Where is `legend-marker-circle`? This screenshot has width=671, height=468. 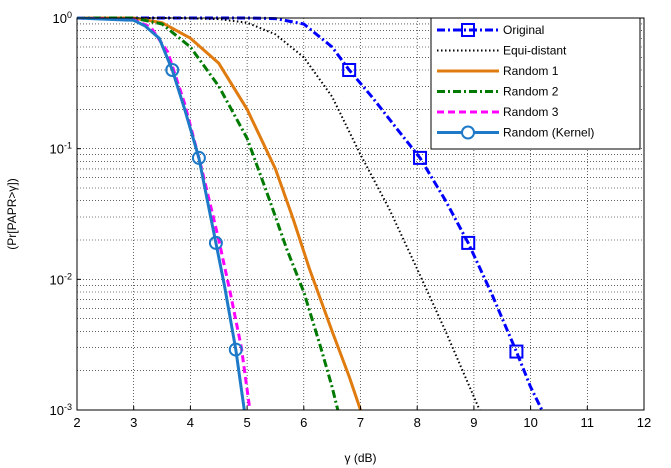 legend-marker-circle is located at coordinates (468, 132).